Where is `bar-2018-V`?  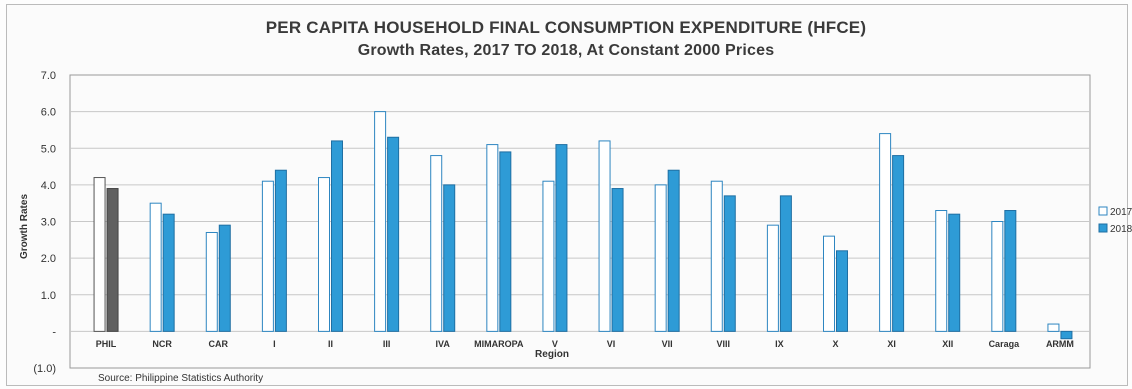 bar-2018-V is located at coordinates (561, 238).